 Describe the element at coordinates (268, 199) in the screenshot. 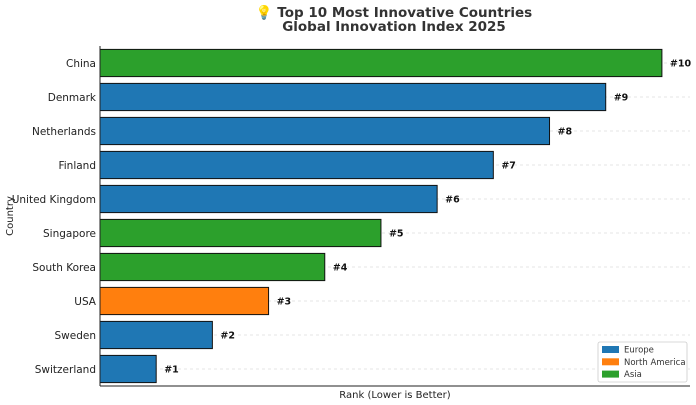

I see `bar-united-kingdom` at that location.